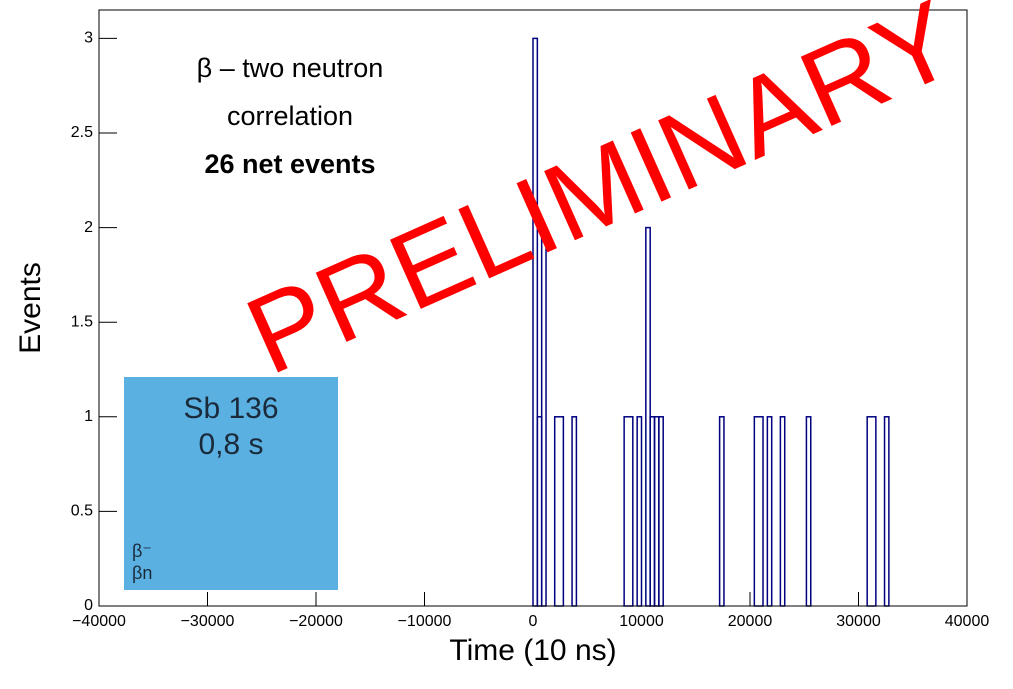  Describe the element at coordinates (641, 621) in the screenshot. I see `x-tick-label: 10000` at that location.